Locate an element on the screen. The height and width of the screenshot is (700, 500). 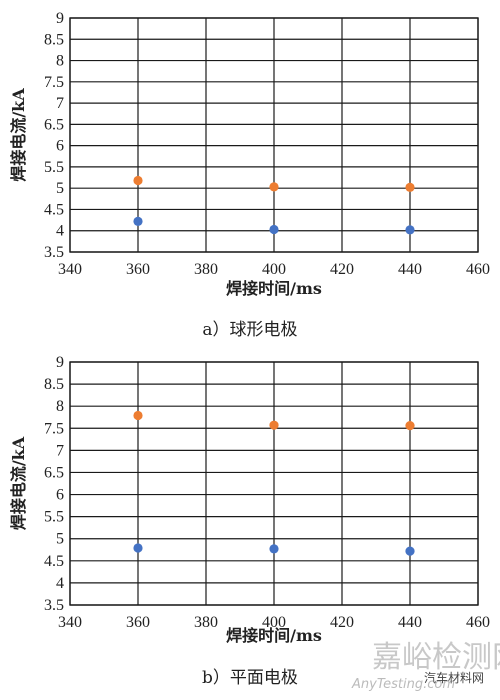
watermark-en: AnyTesting.com is located at coordinates (403, 684).